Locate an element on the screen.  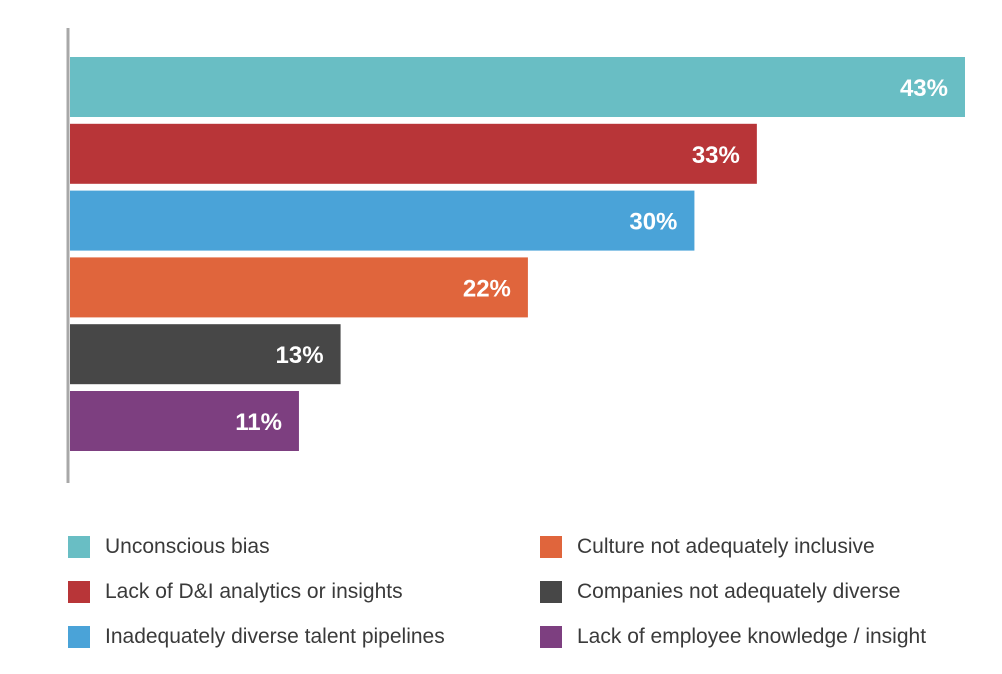
bar-value-label: 30% is located at coordinates (653, 222).